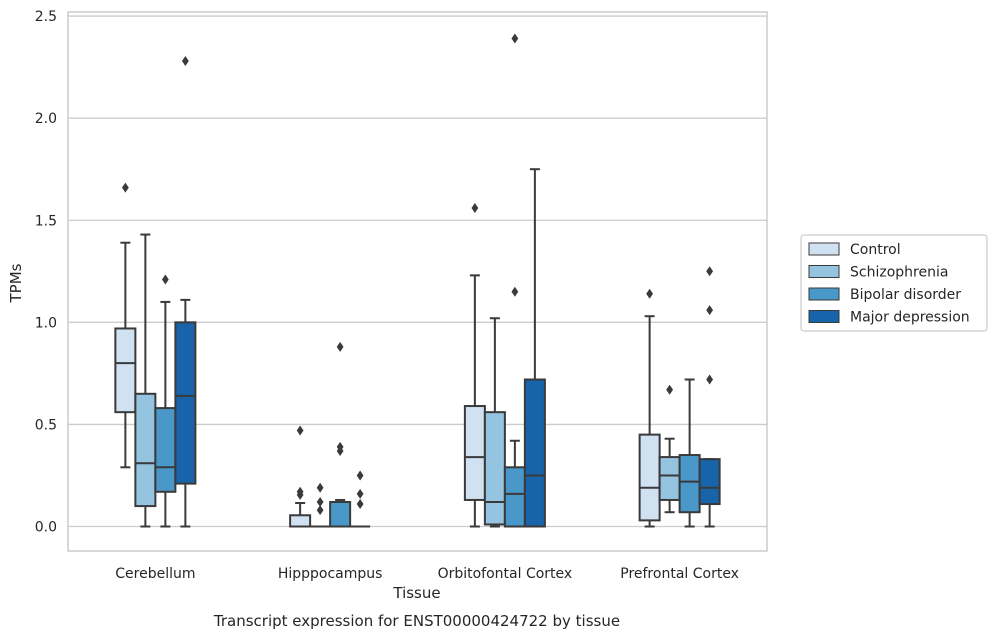 This screenshot has height=638, width=997. What do you see at coordinates (155, 574) in the screenshot?
I see `x-tick-label: Cerebellum` at bounding box center [155, 574].